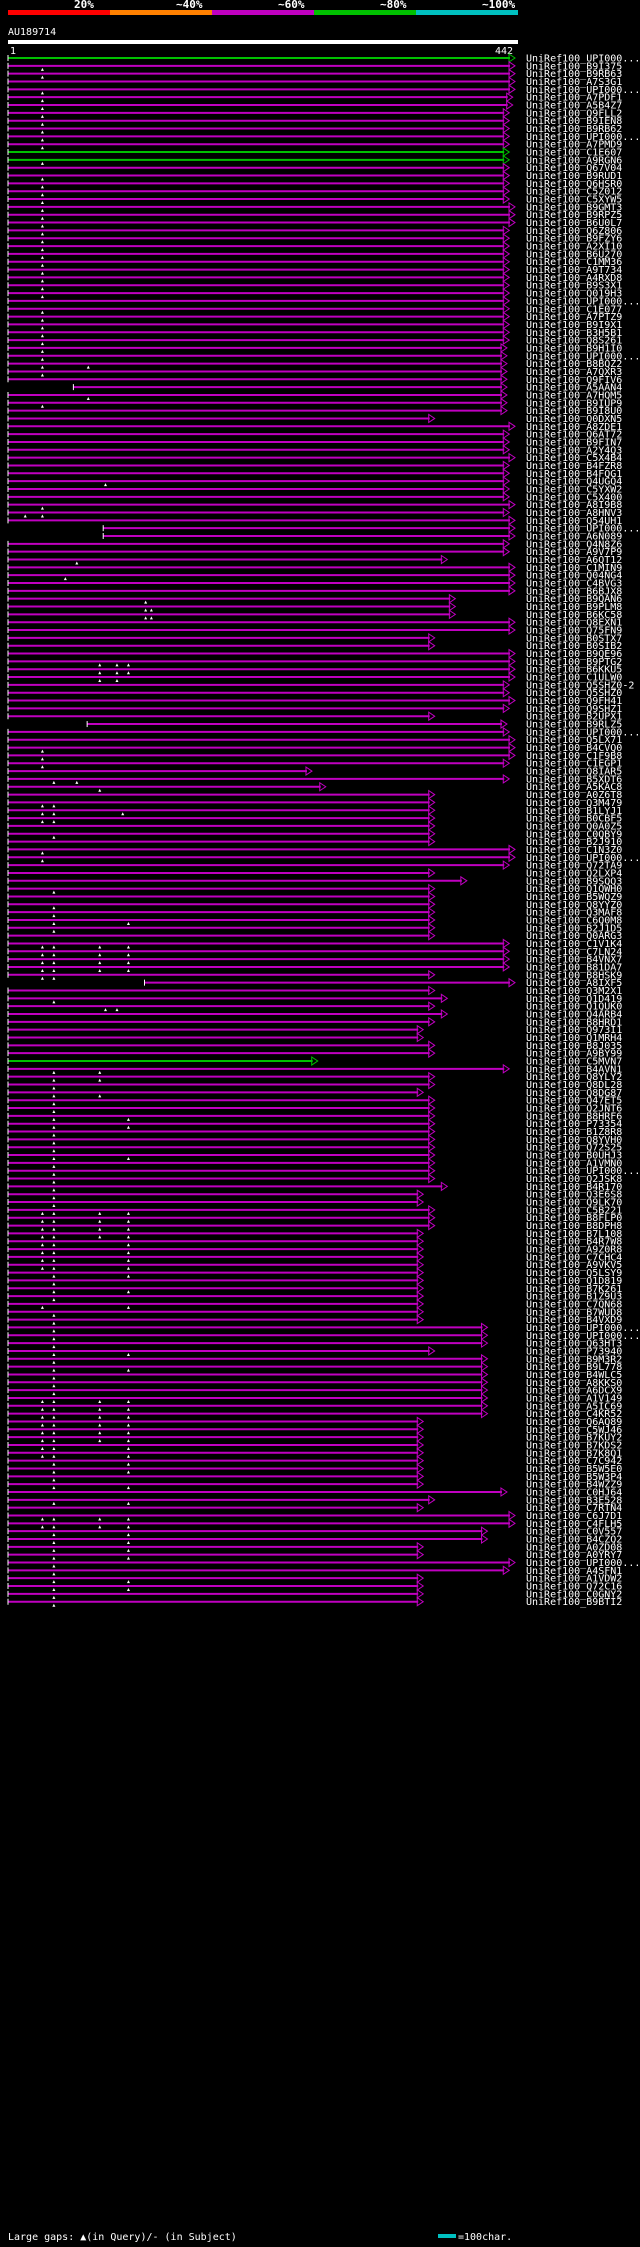 Image resolution: width=640 pixels, height=2247 pixels. What do you see at coordinates (314, 866) in the screenshot?
I see `hit-row: UniRef100_Q72TA9` at bounding box center [314, 866].